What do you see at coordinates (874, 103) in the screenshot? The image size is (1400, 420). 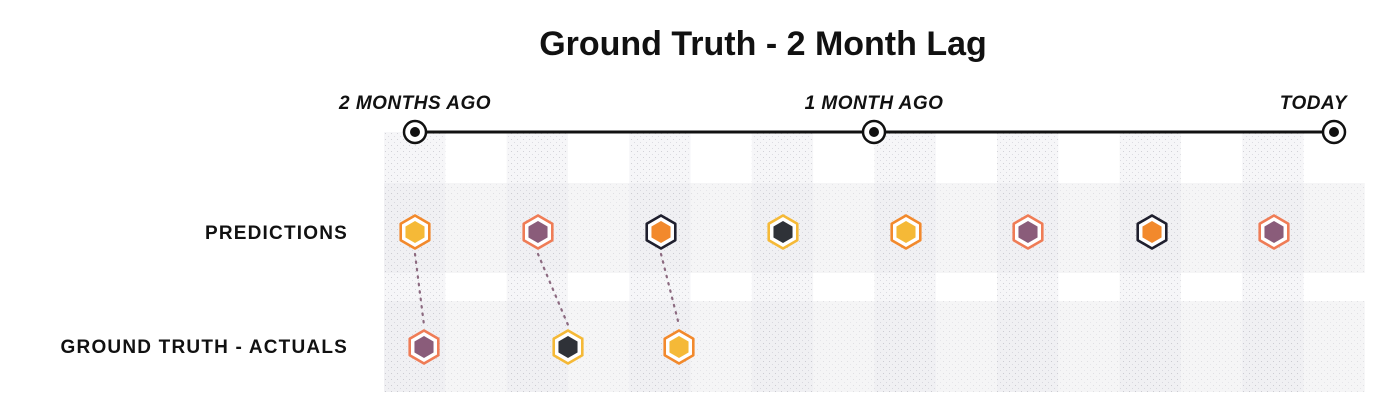 I see `timeline-label-1-month-ago: 1 MONTH AGO` at bounding box center [874, 103].